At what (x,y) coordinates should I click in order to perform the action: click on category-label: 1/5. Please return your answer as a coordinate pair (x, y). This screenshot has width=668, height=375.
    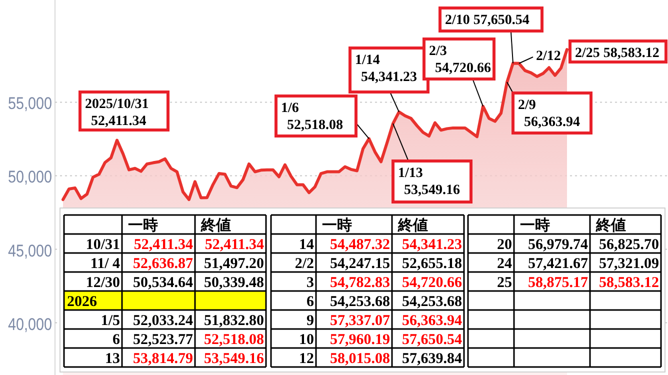
    Looking at the image, I should click on (110, 321).